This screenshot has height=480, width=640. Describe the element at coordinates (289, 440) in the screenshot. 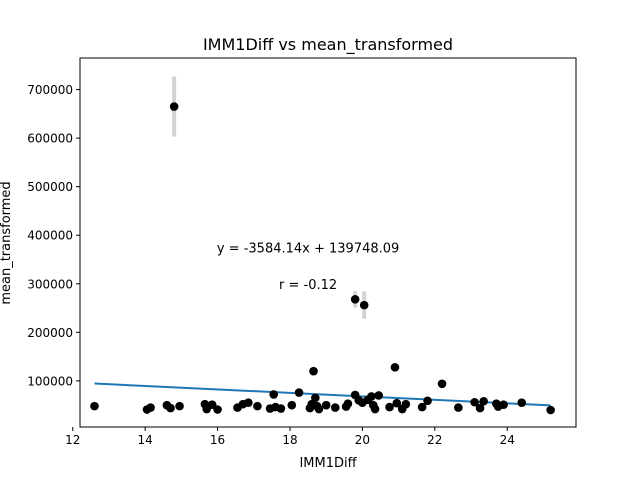

I see `x-tick-label: 18` at that location.